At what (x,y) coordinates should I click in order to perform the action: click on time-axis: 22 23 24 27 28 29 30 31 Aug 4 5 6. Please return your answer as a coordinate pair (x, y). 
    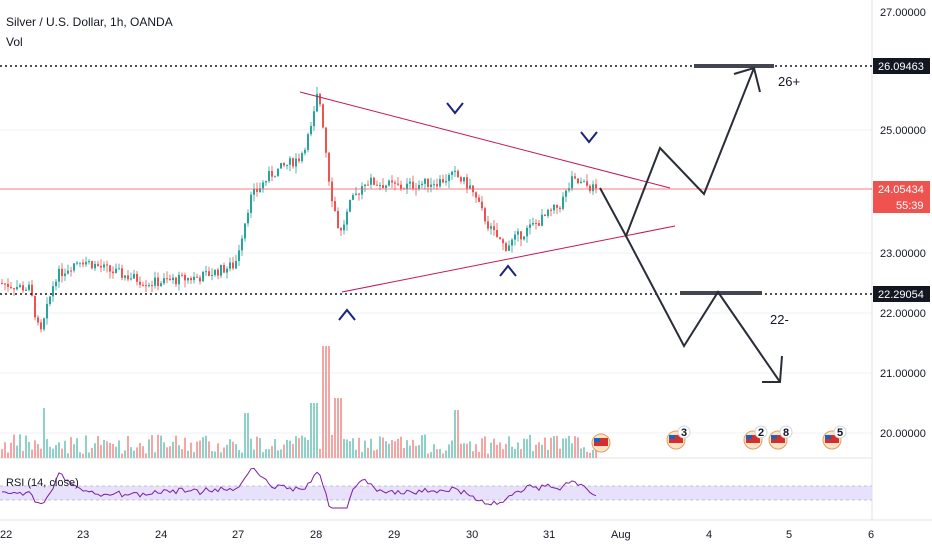
    Looking at the image, I should click on (437, 535).